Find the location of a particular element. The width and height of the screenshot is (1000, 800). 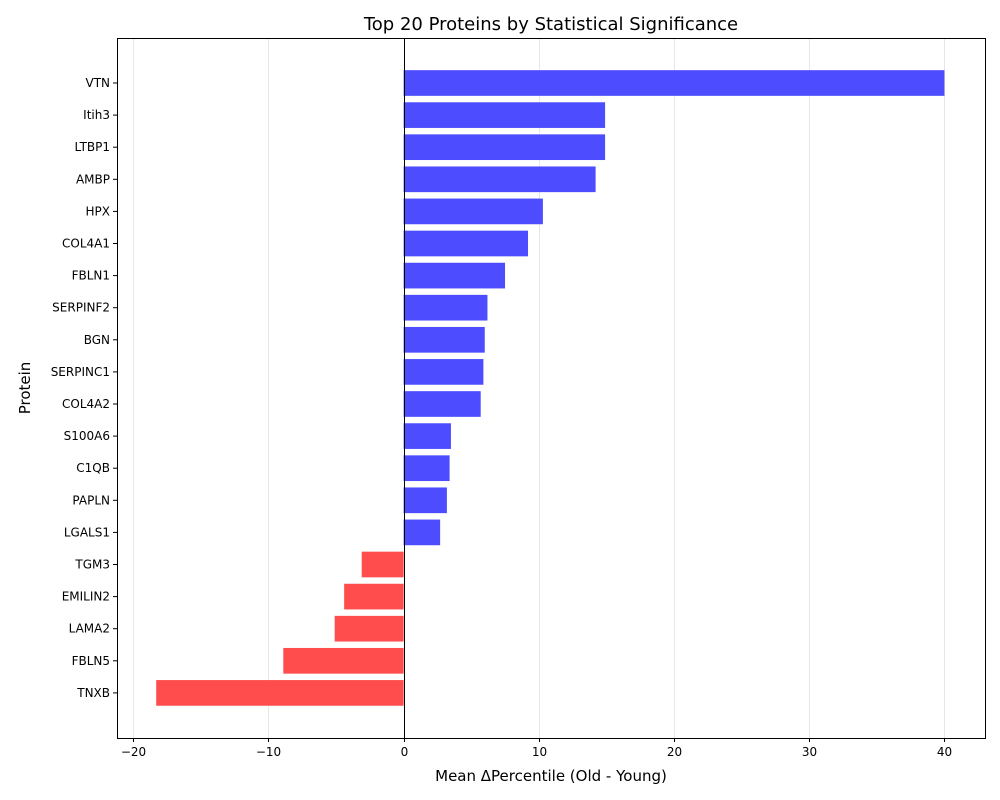

bar-hpx is located at coordinates (473, 211).